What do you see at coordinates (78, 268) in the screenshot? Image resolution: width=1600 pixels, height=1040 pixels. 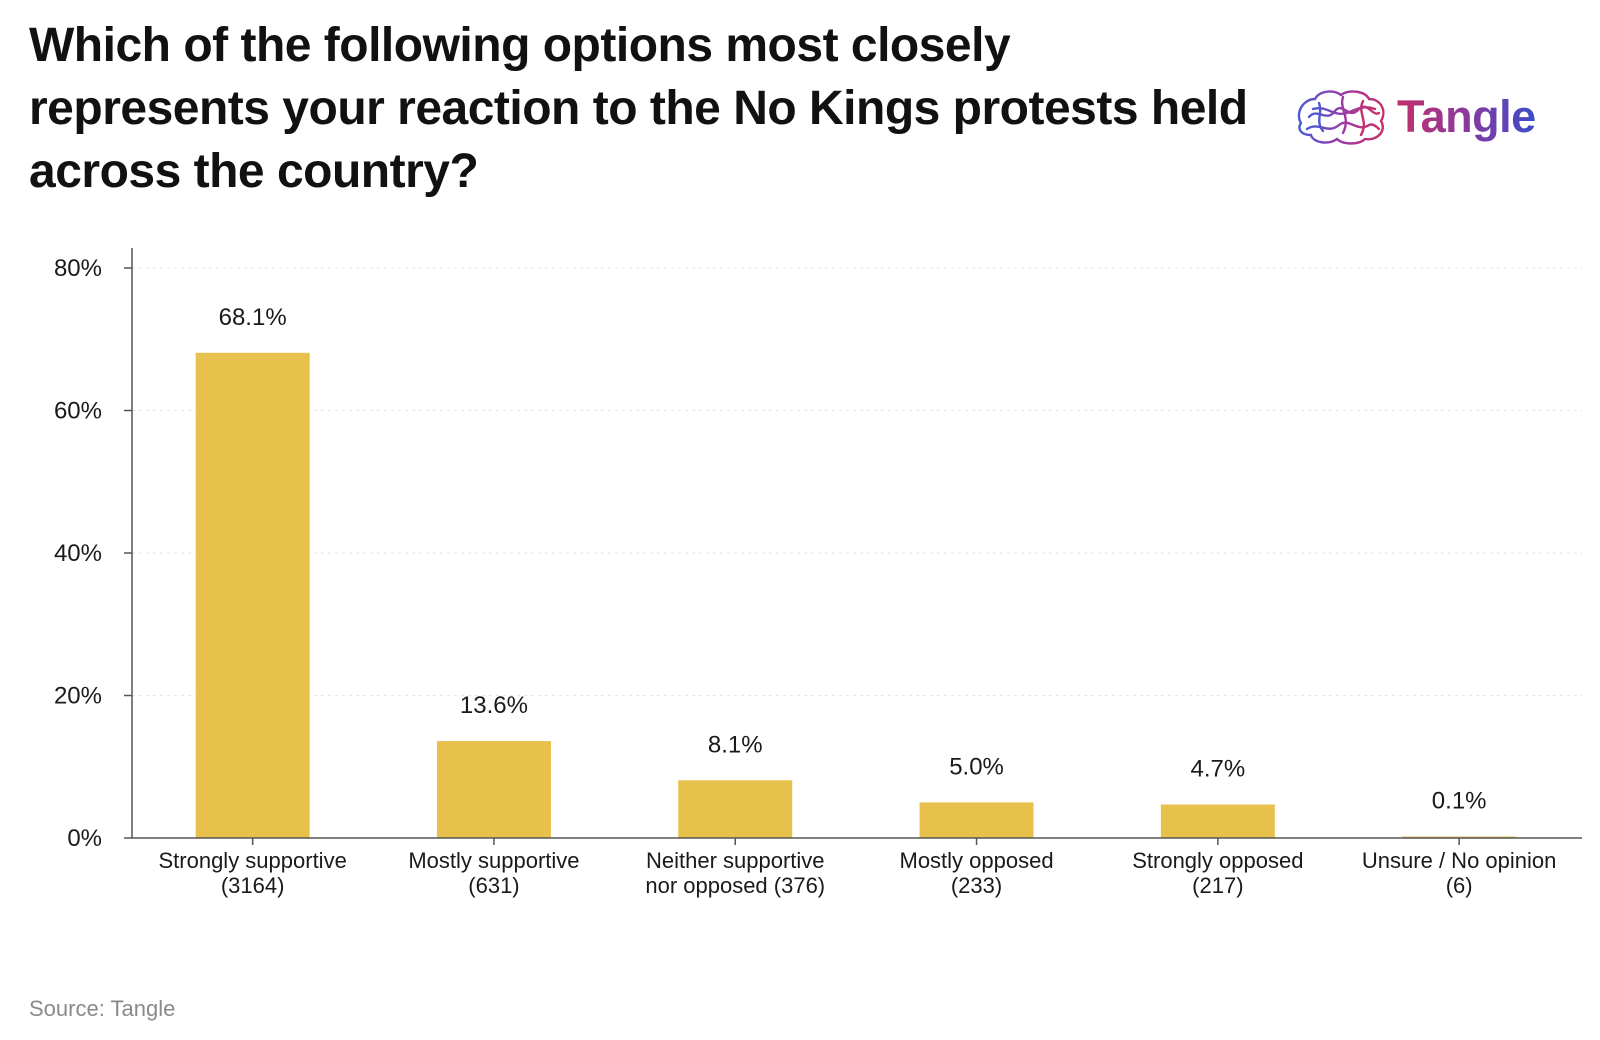 I see `y-tick-label: 80%` at bounding box center [78, 268].